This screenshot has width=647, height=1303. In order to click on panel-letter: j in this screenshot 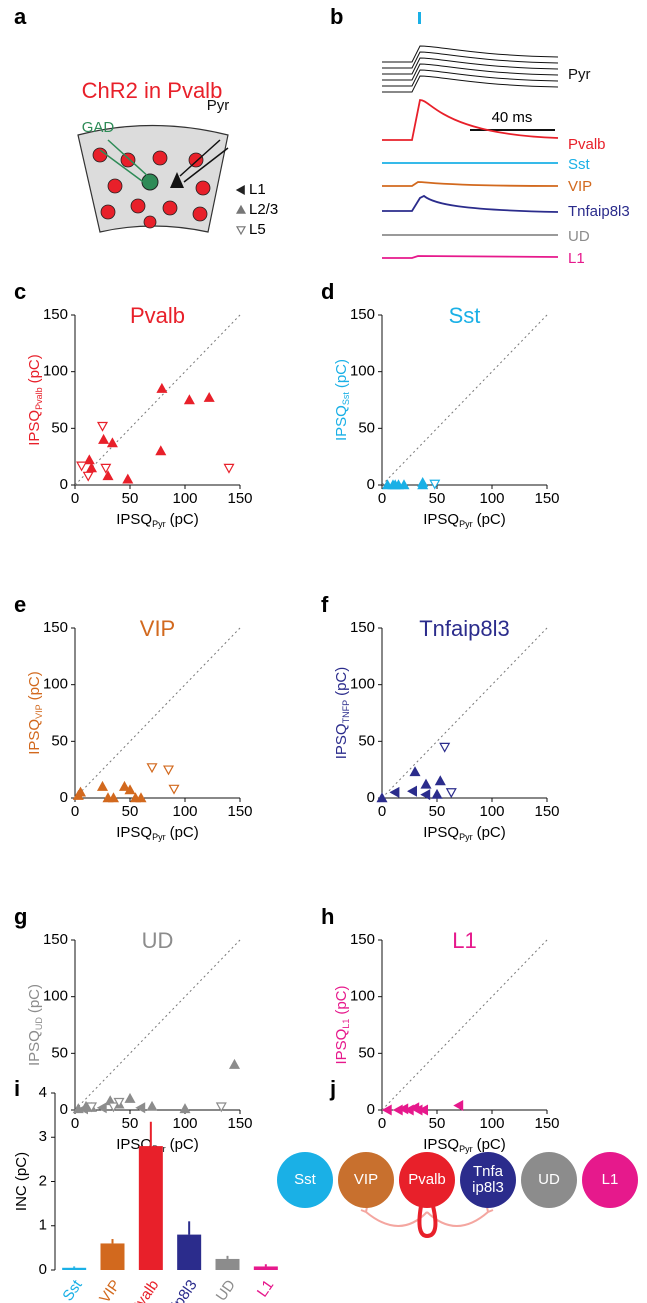, I will do `click(332, 1088)`.